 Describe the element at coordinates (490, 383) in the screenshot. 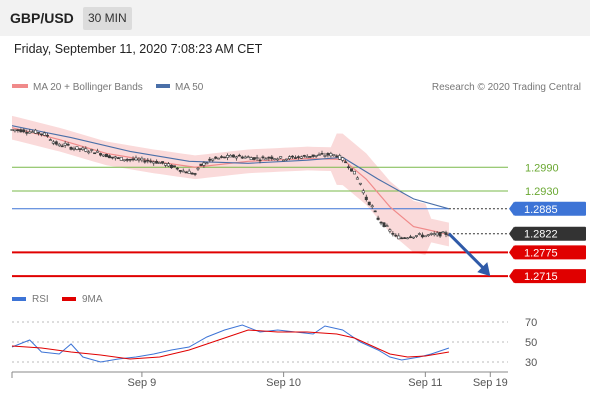

I see `x-tick-label: Sep 19` at that location.